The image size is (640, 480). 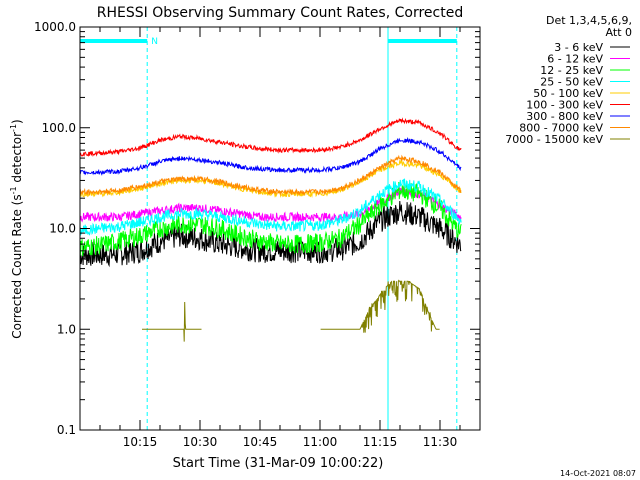 I want to click on legend-item-5: 100 - 300 keV, so click(x=578, y=105).